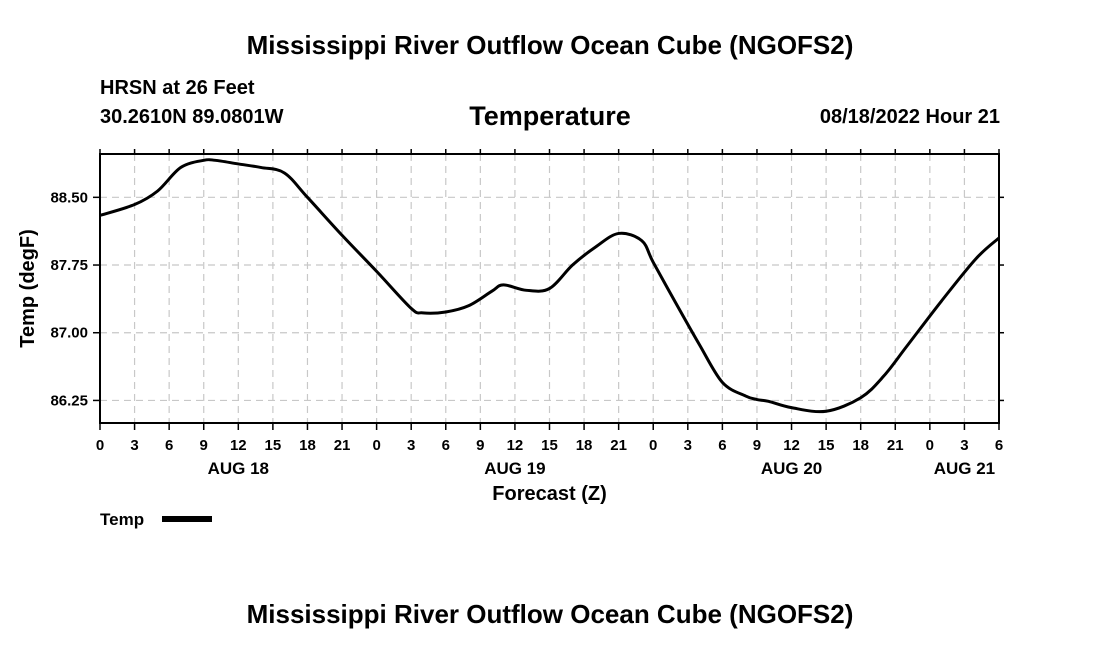  What do you see at coordinates (238, 468) in the screenshot?
I see `x-day-label: AUG 18` at bounding box center [238, 468].